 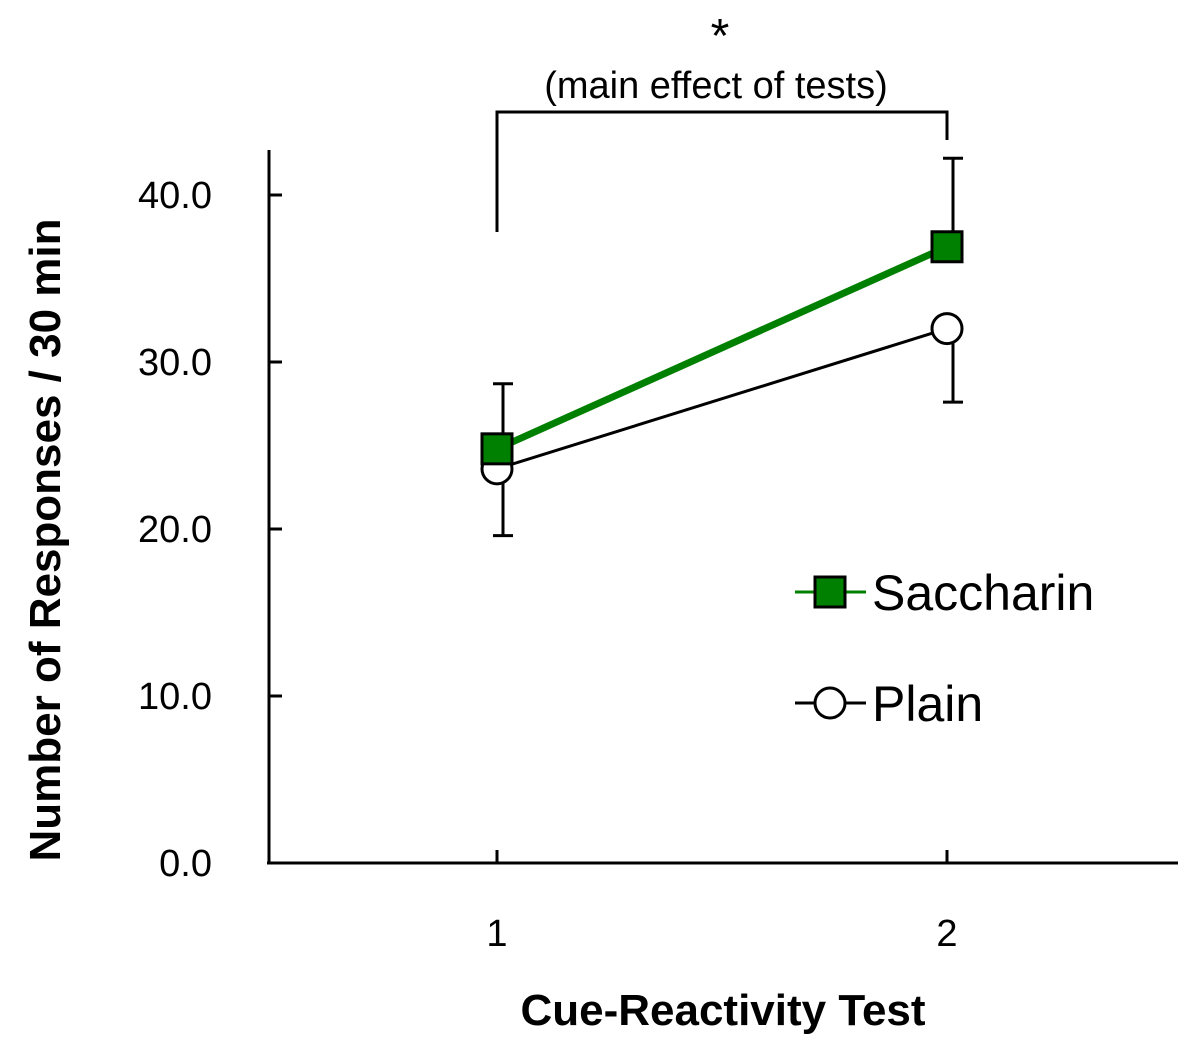 What do you see at coordinates (722, 171) in the screenshot?
I see `significance-bracket` at bounding box center [722, 171].